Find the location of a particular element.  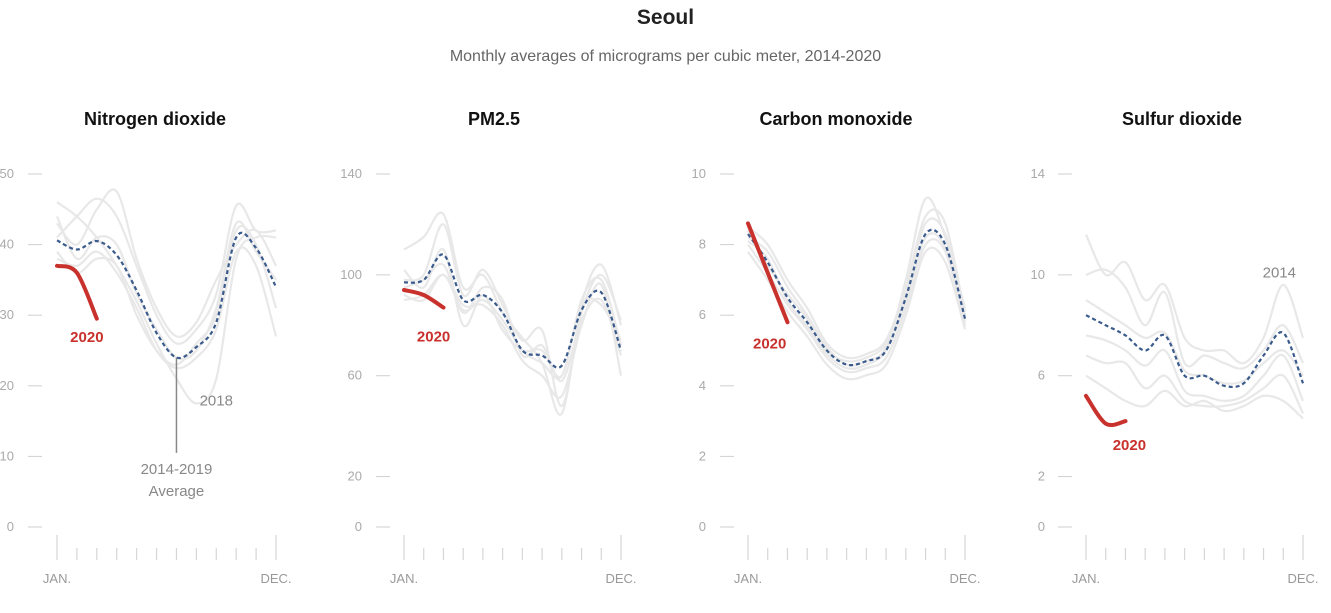

y-tick-label: 100 is located at coordinates (351, 274).